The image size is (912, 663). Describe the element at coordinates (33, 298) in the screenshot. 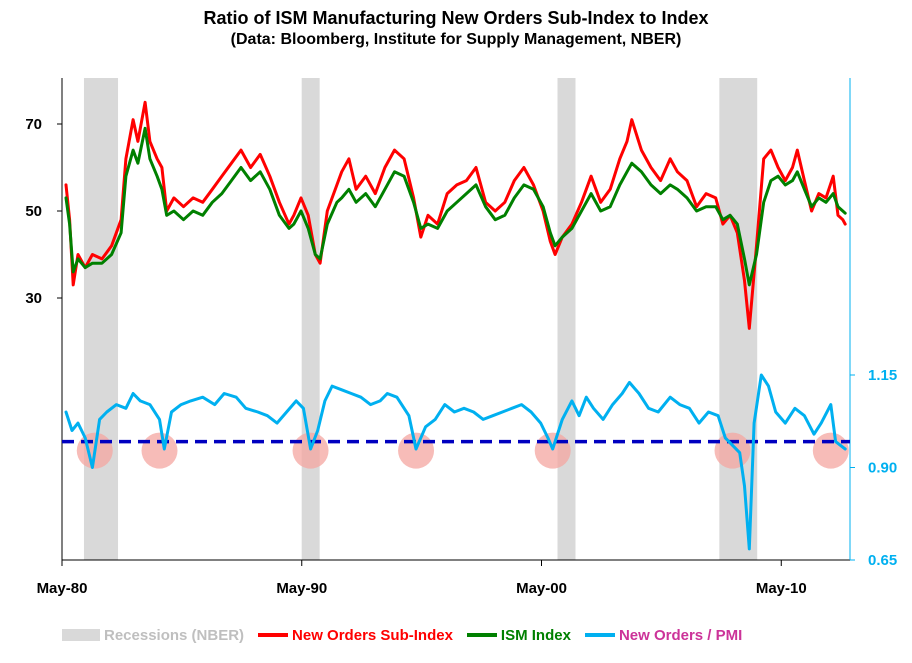

I see `left-tick-label-1: 30` at that location.